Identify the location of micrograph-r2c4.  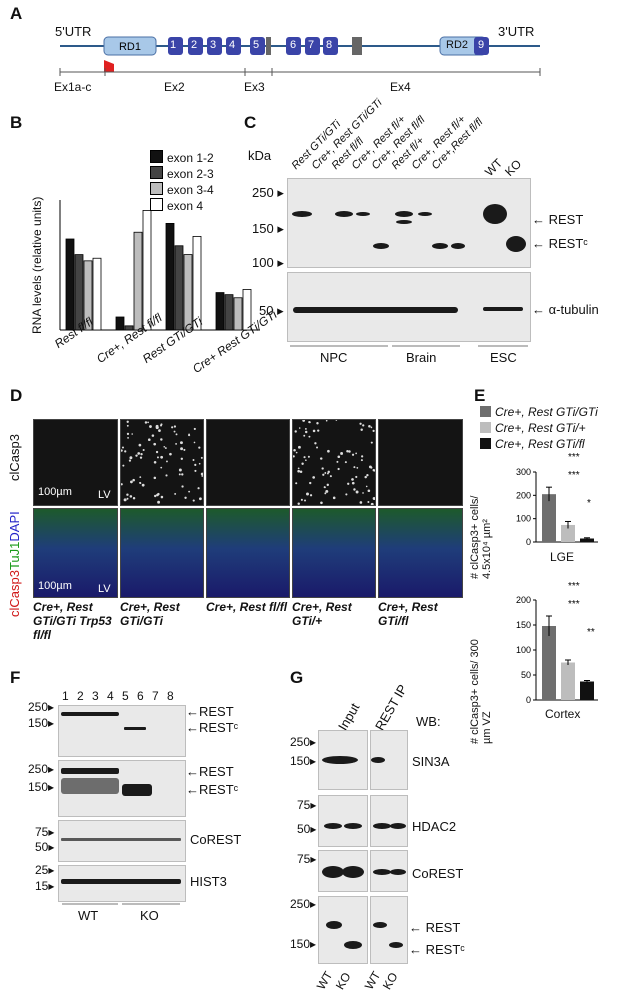
(334, 553).